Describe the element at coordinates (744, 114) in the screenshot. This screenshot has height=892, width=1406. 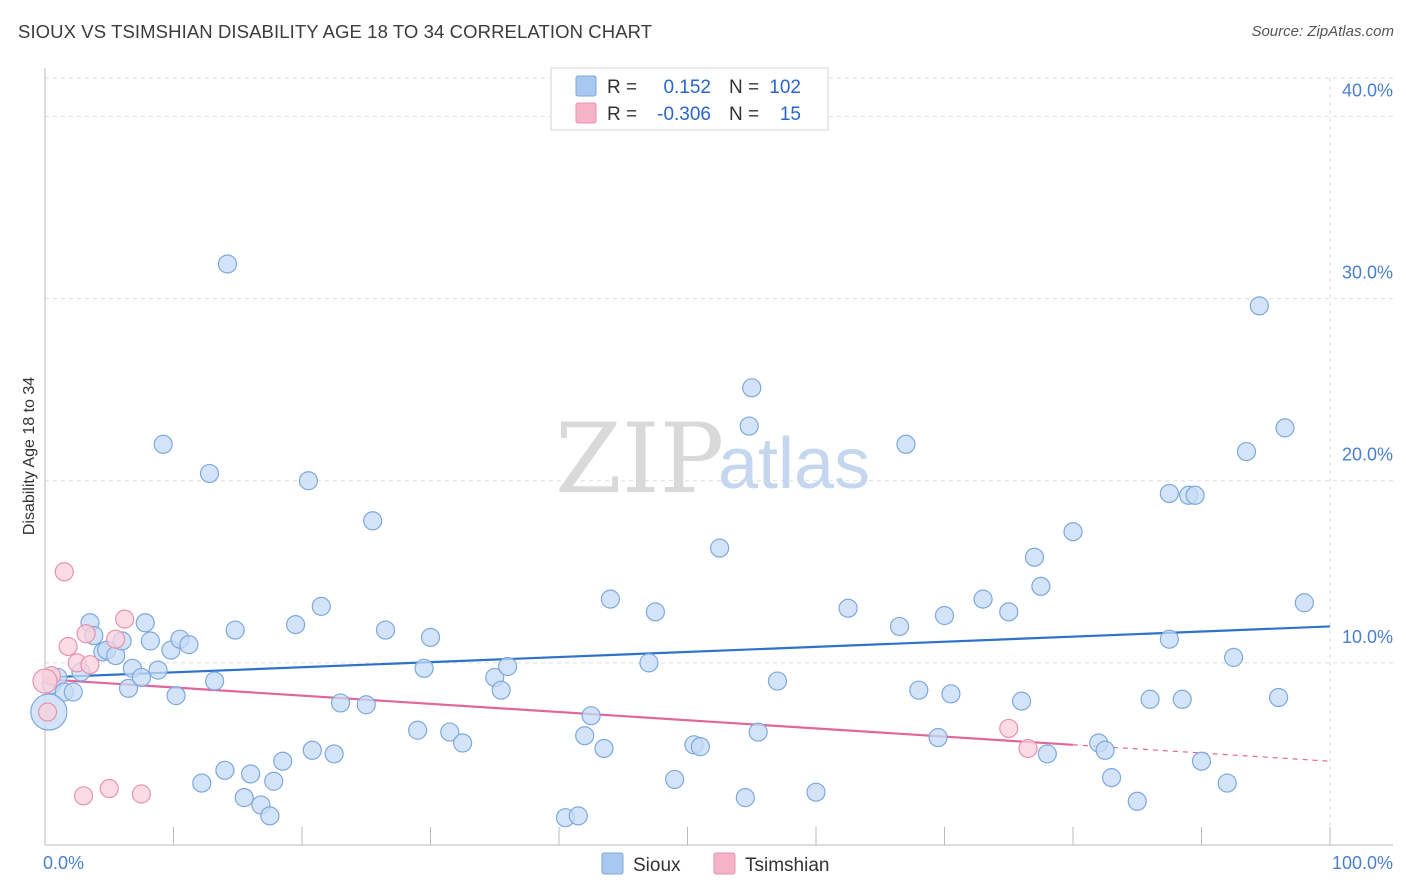
I see `legend-n-label-tsimshian: N =` at that location.